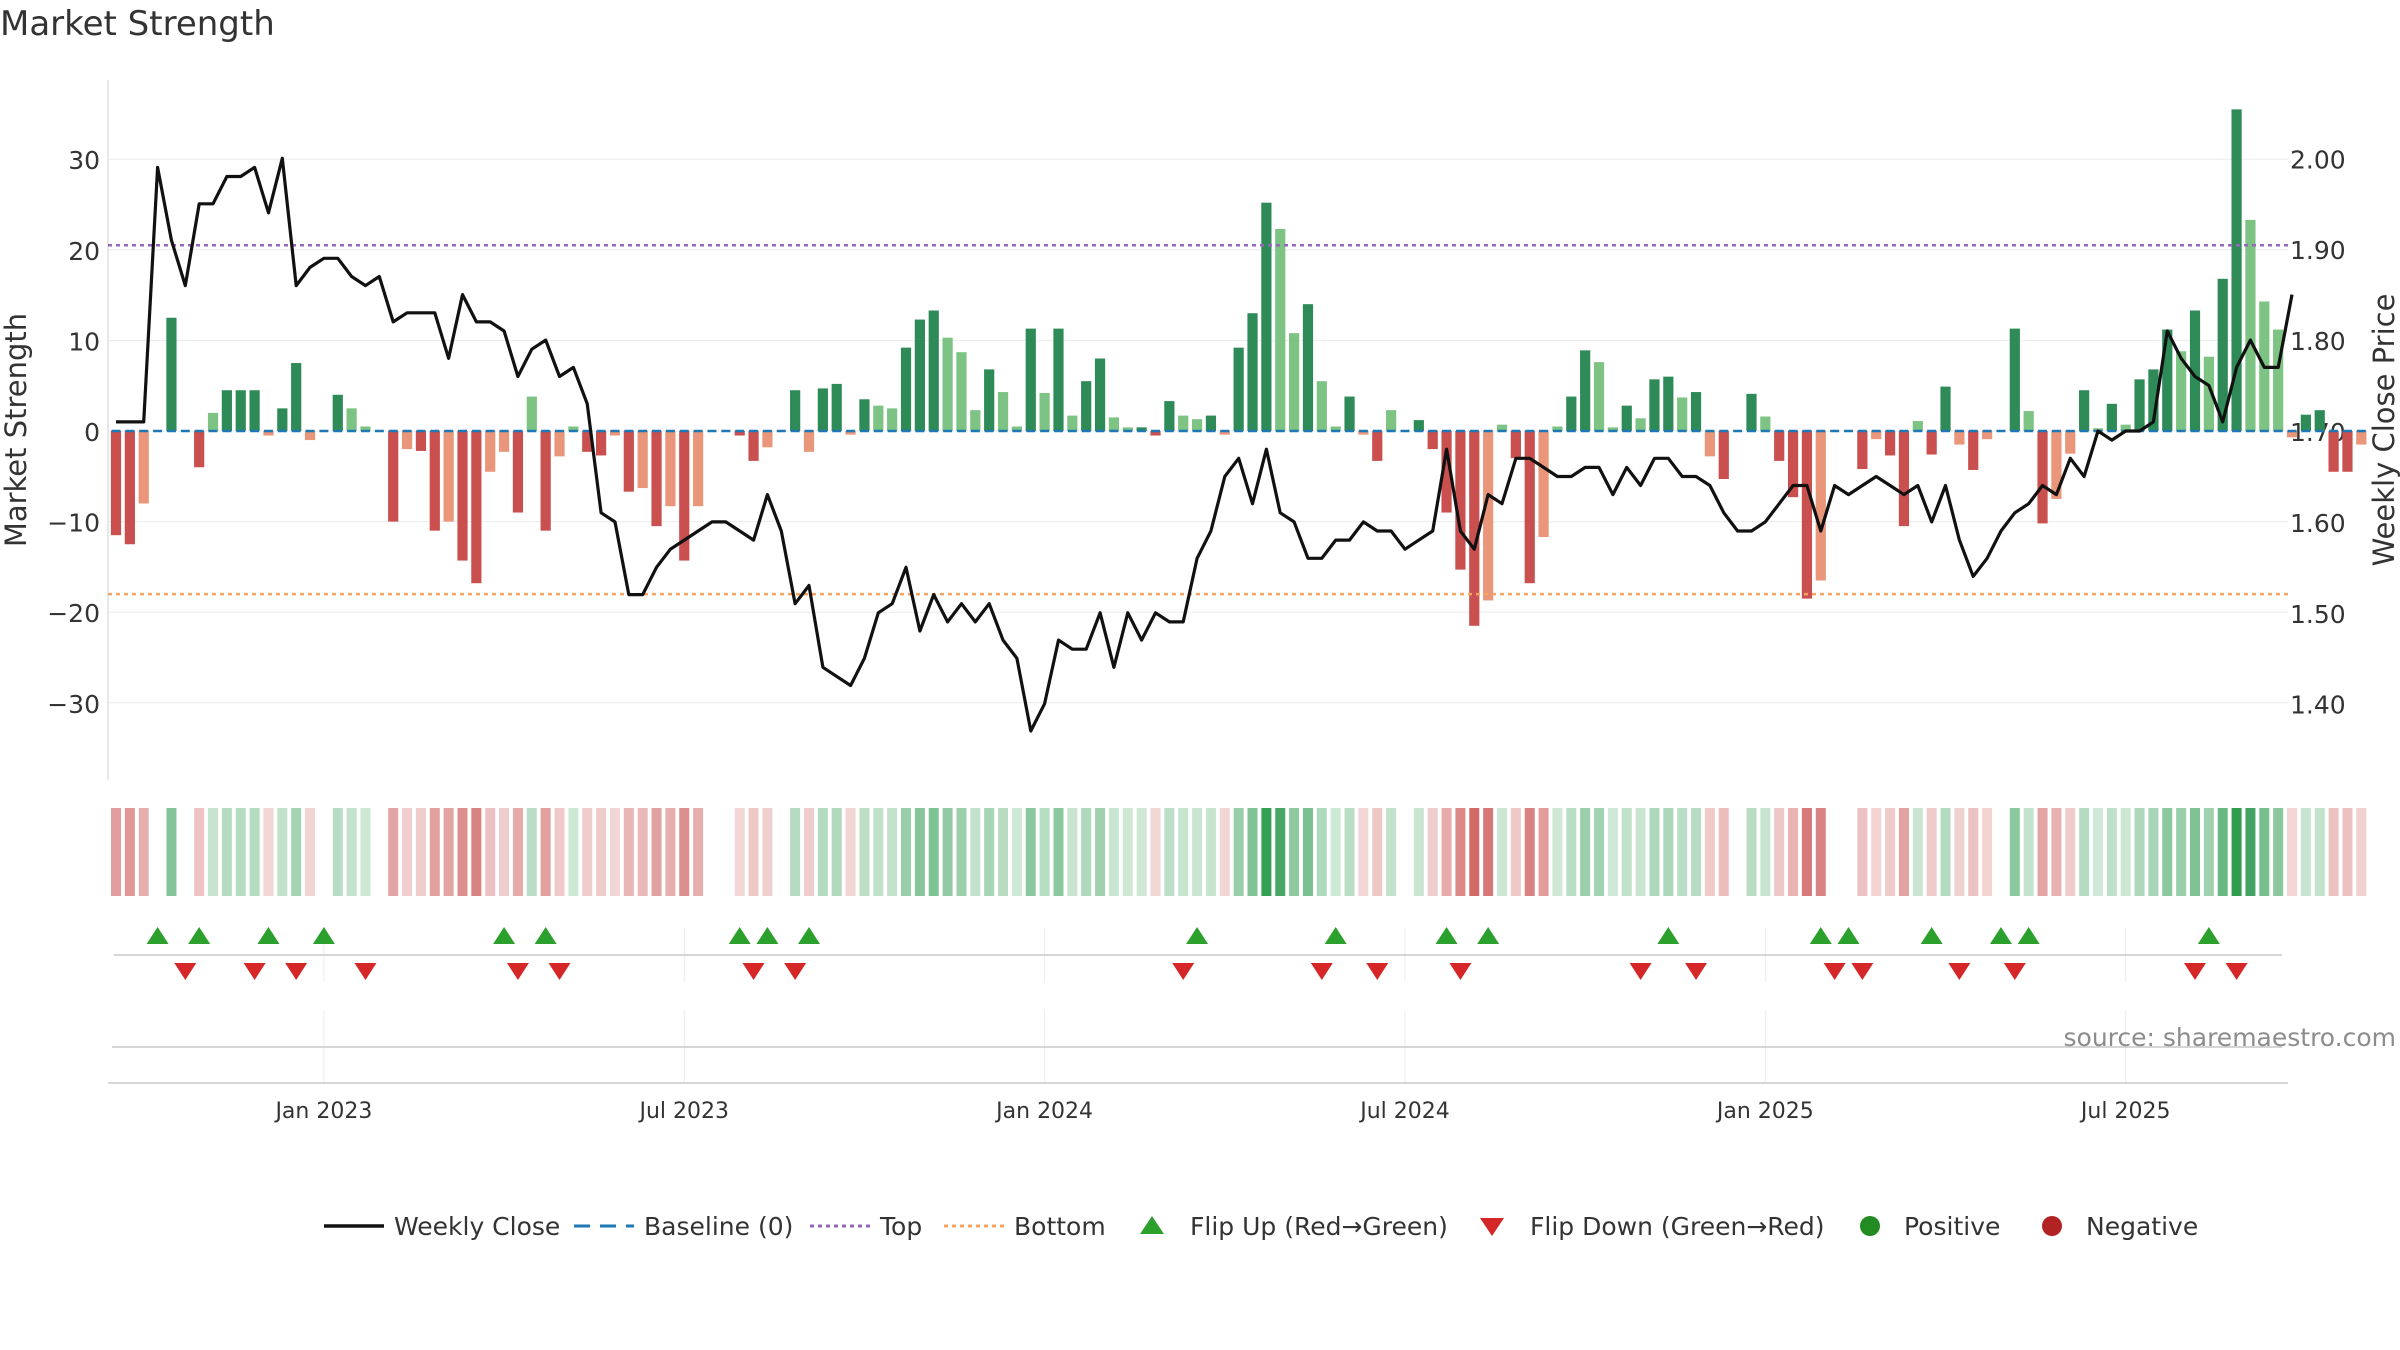  I want to click on legend-label-negative: Negative, so click(2142, 1226).